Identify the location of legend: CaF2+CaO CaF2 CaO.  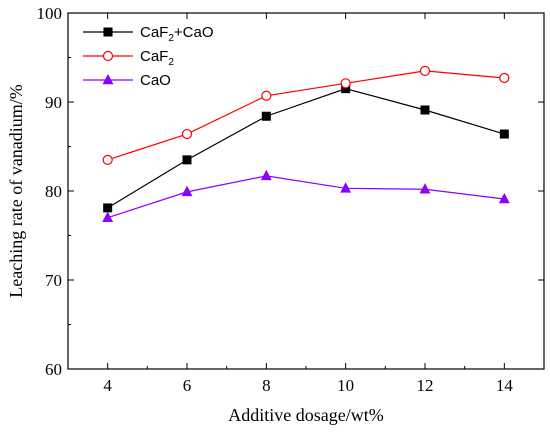
(148, 56).